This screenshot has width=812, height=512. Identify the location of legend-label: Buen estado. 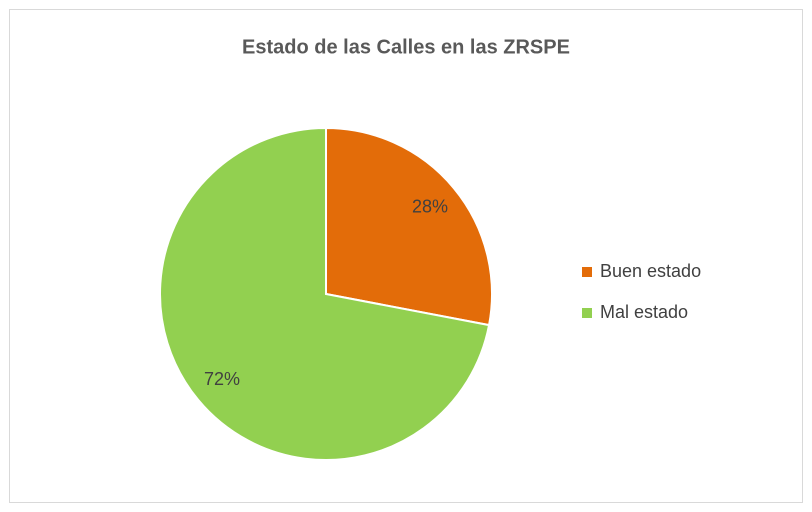
(650, 271).